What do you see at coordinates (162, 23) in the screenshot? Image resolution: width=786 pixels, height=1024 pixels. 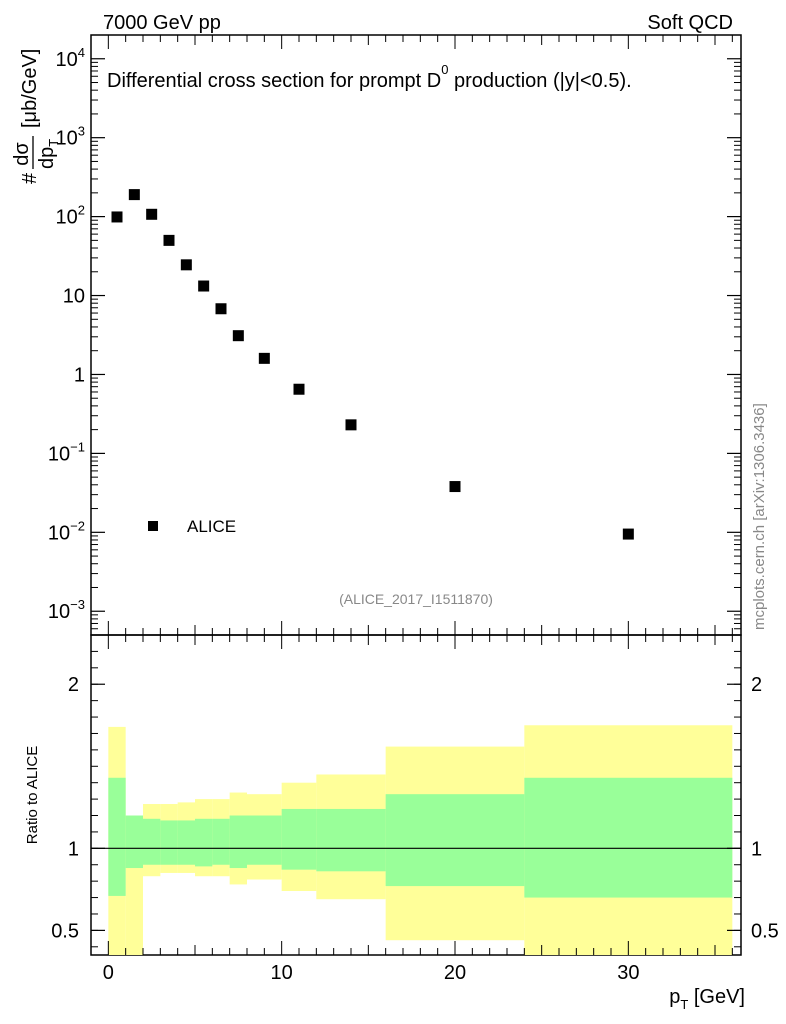 I see `collision-label: 7000 GeV pp` at bounding box center [162, 23].